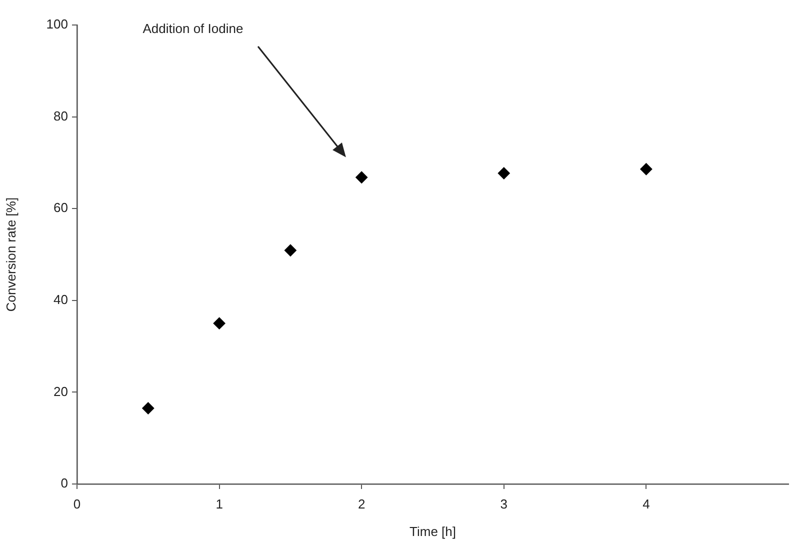 Image resolution: width=795 pixels, height=544 pixels. I want to click on x-tick-label: 3, so click(504, 504).